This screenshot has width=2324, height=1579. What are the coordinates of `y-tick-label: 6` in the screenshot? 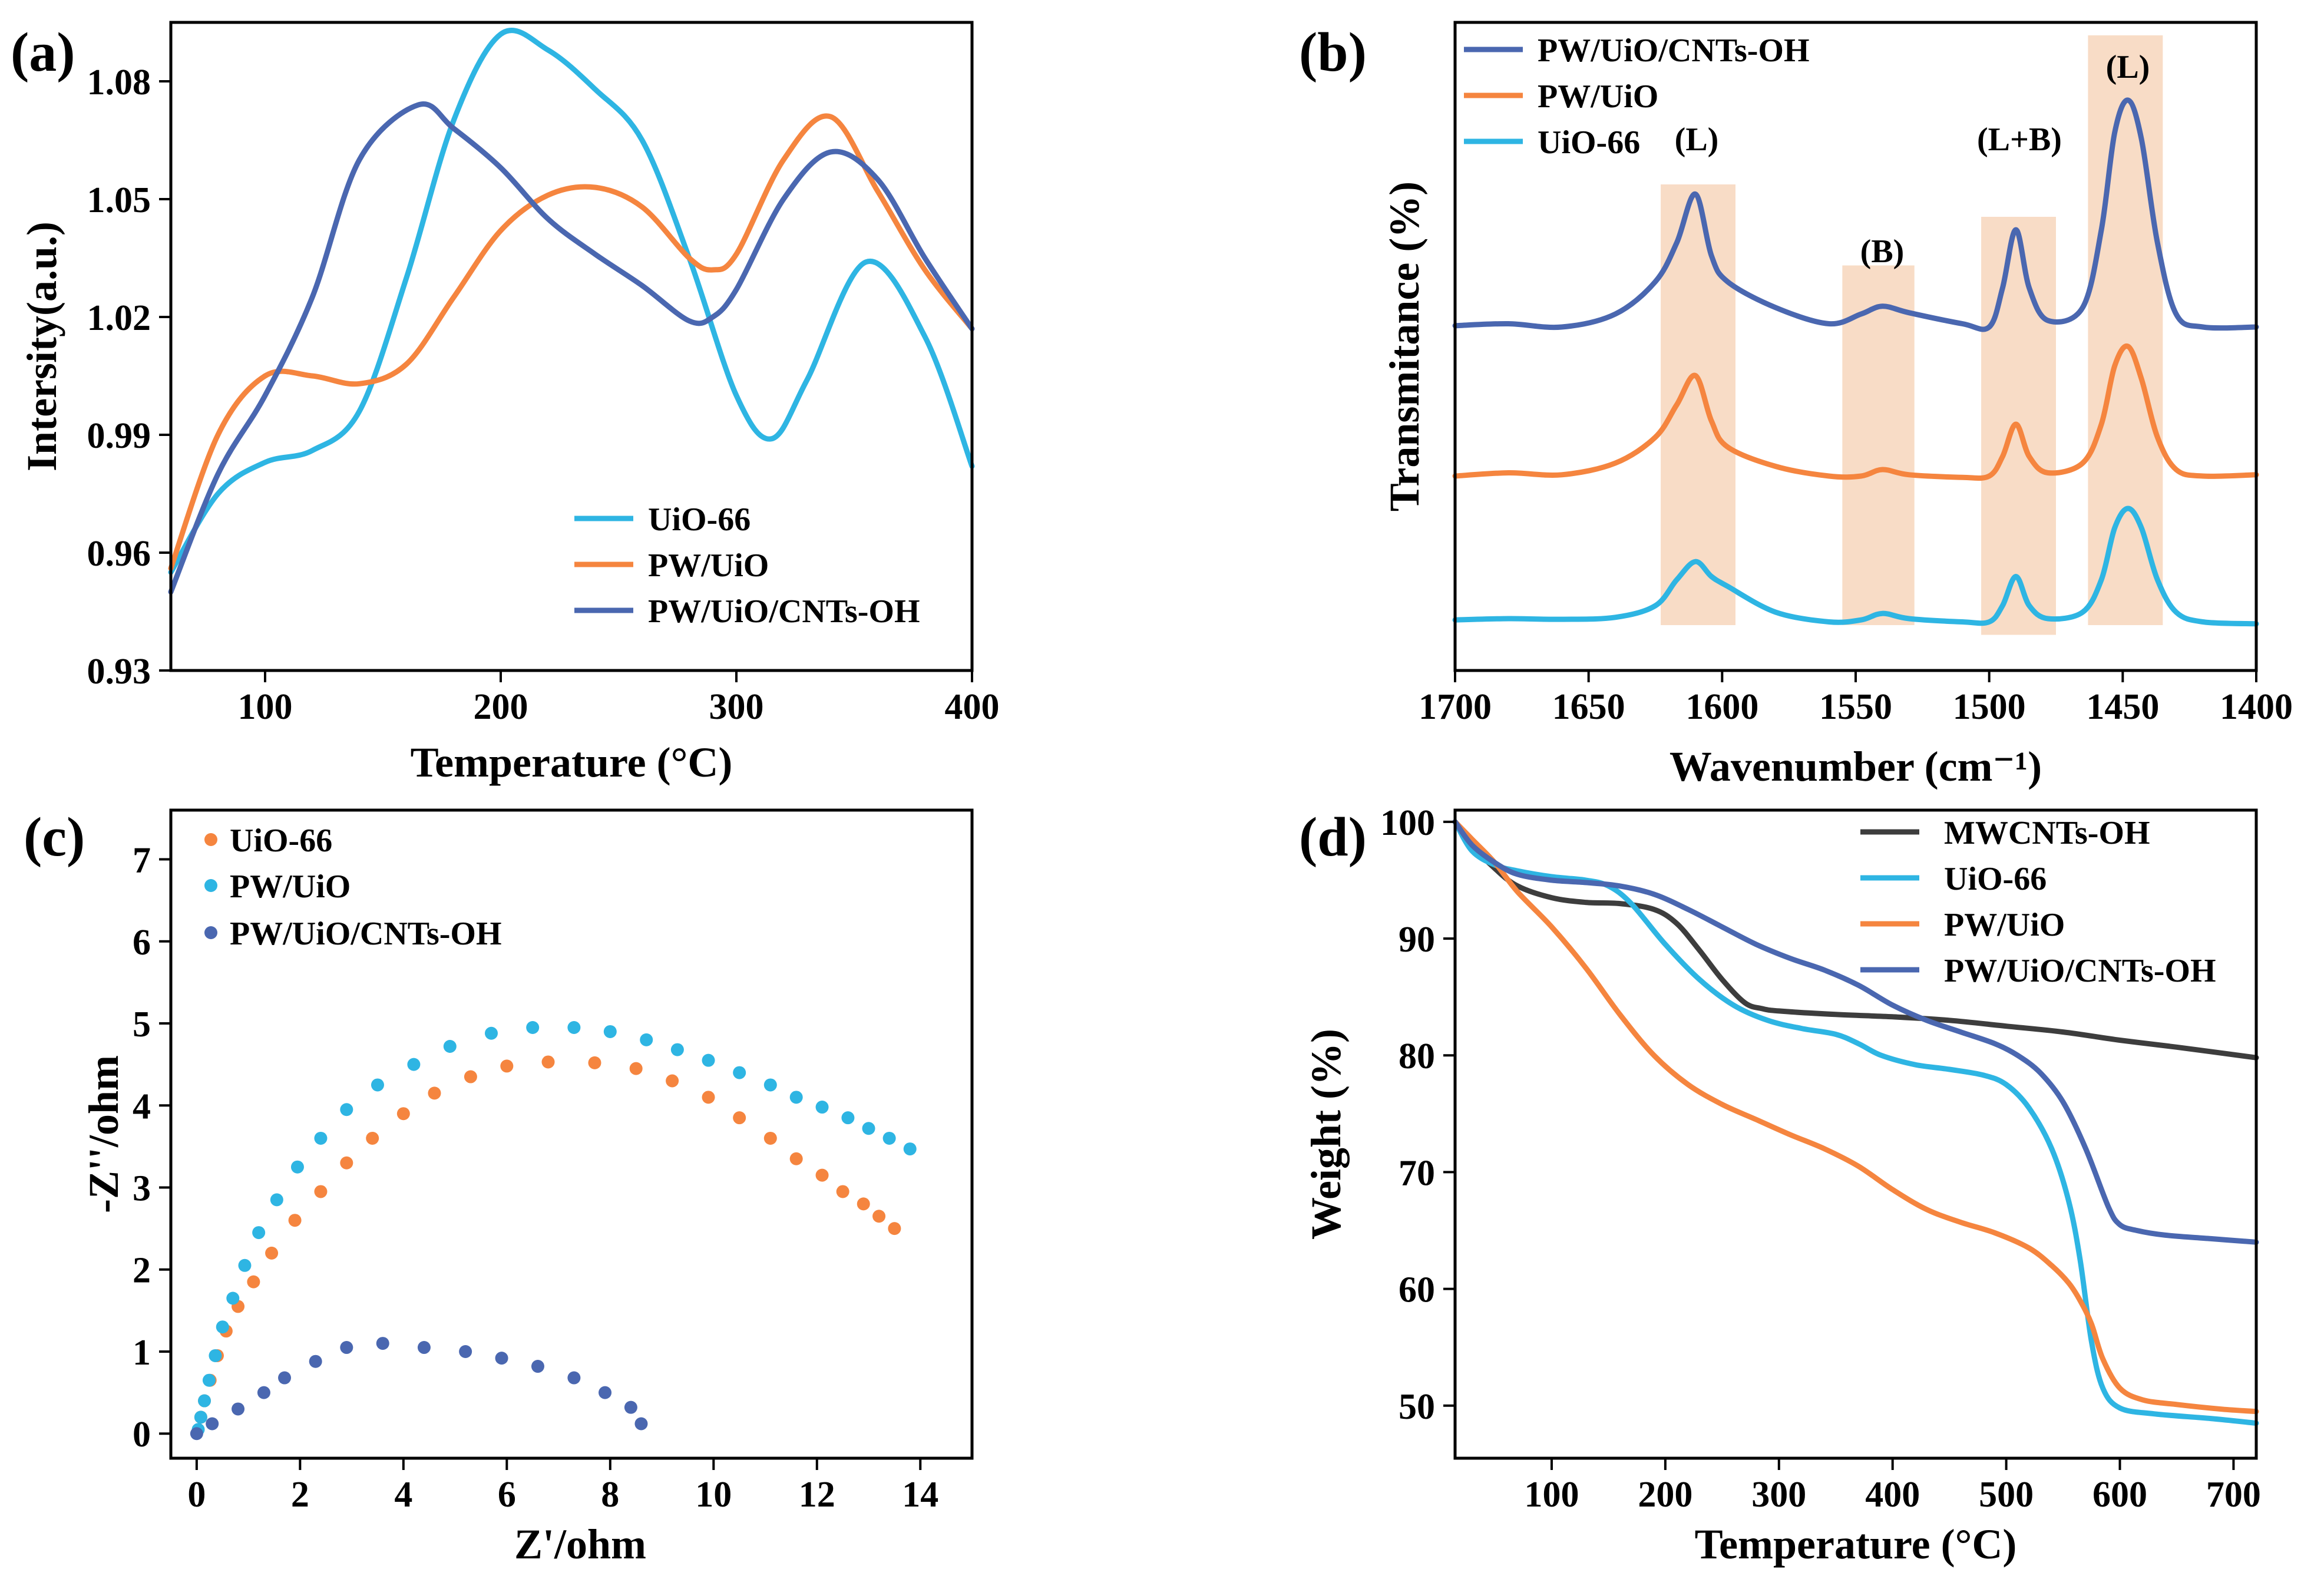 It's located at (142, 943).